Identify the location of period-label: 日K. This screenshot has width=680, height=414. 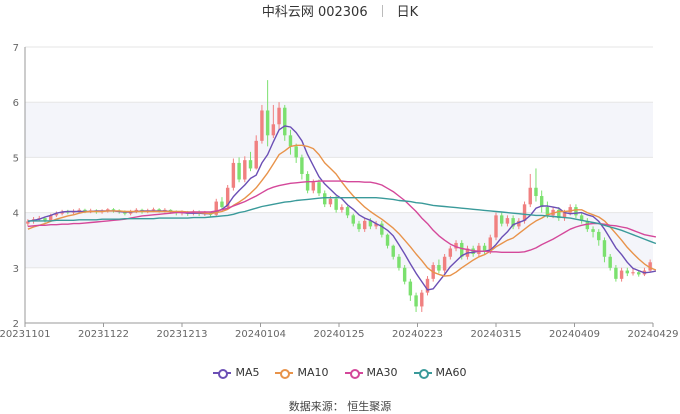
(407, 12).